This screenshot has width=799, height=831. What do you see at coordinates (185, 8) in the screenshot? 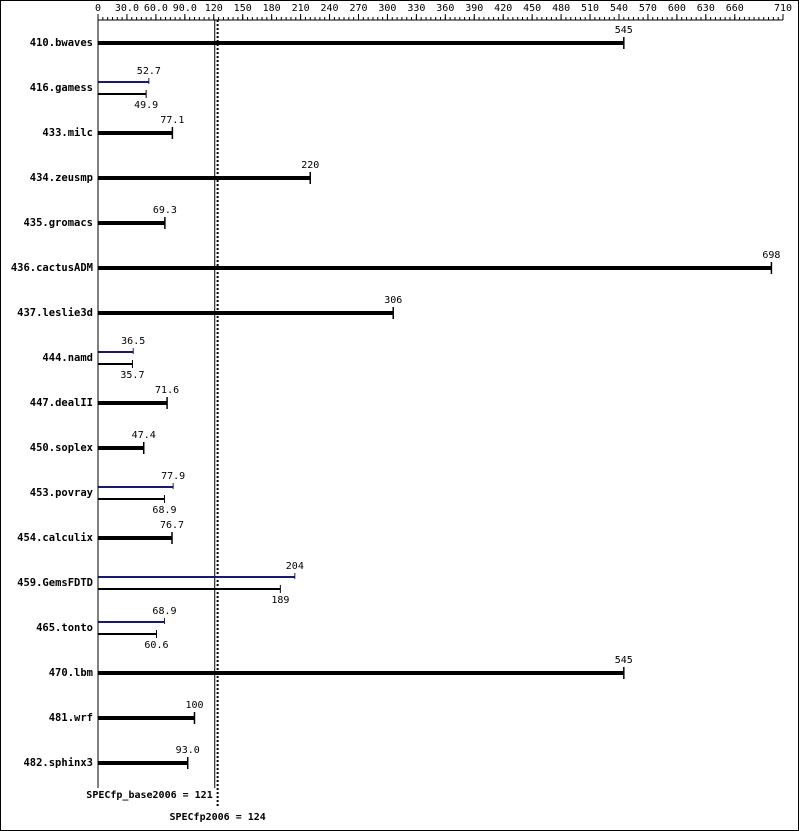
I see `x-tick-label: 90.0` at bounding box center [185, 8].